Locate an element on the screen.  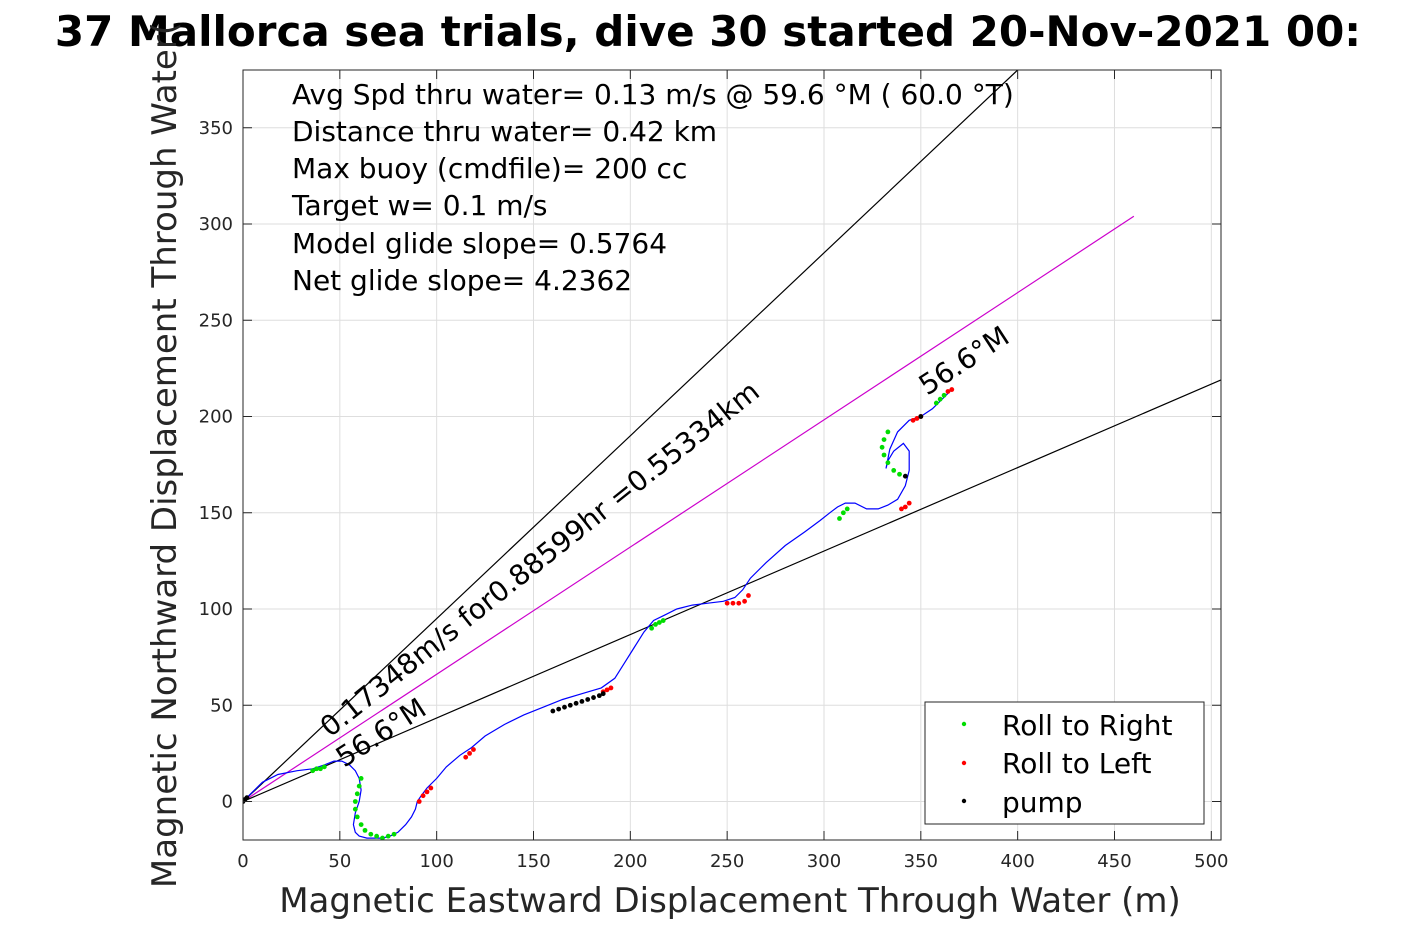
x-tick-label: 400 is located at coordinates (1017, 861).